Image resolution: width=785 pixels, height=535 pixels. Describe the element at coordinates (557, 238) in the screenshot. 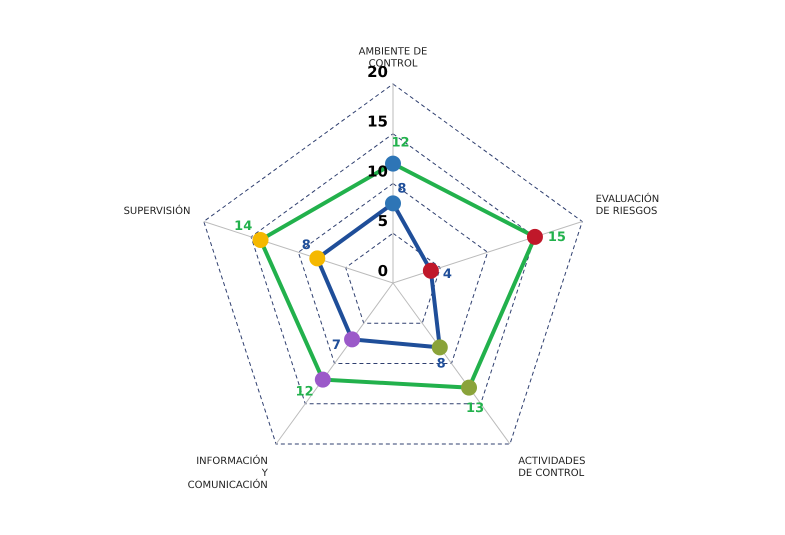

I see `data-label: 15` at that location.